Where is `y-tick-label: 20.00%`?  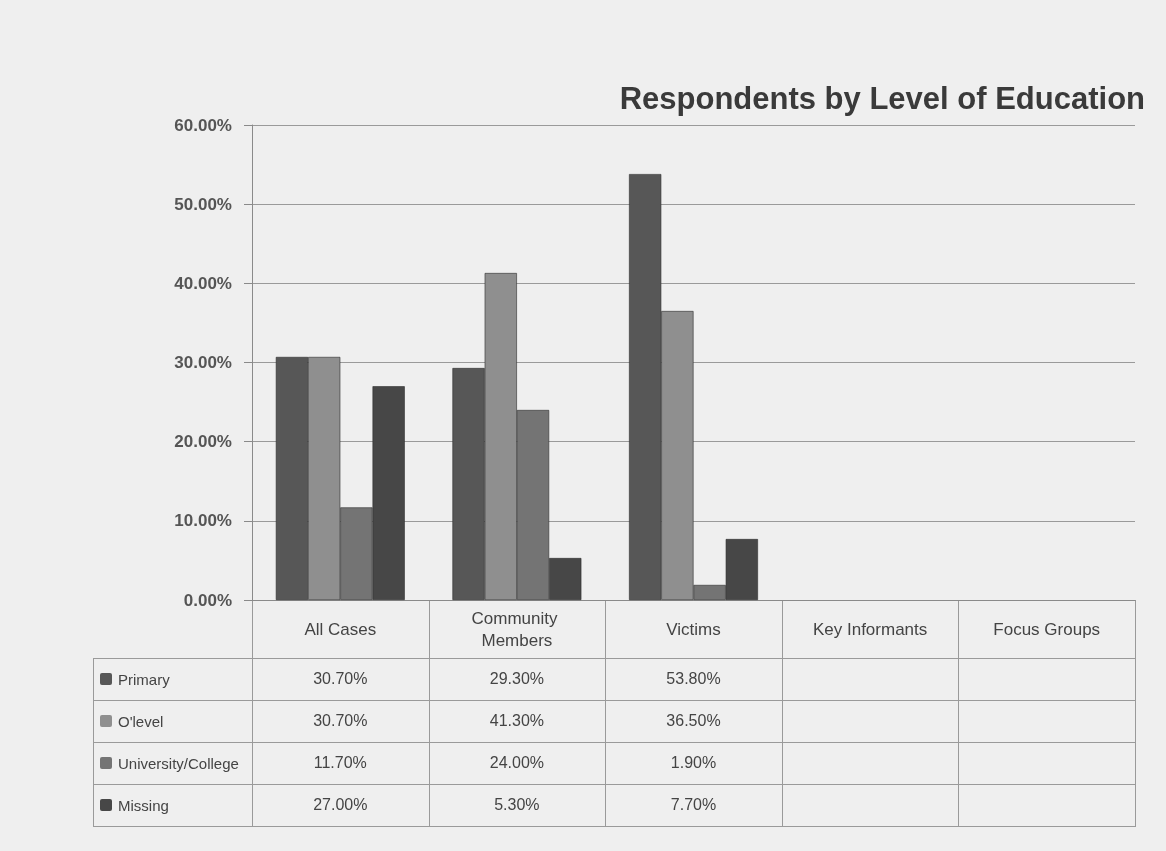 y-tick-label: 20.00% is located at coordinates (203, 442).